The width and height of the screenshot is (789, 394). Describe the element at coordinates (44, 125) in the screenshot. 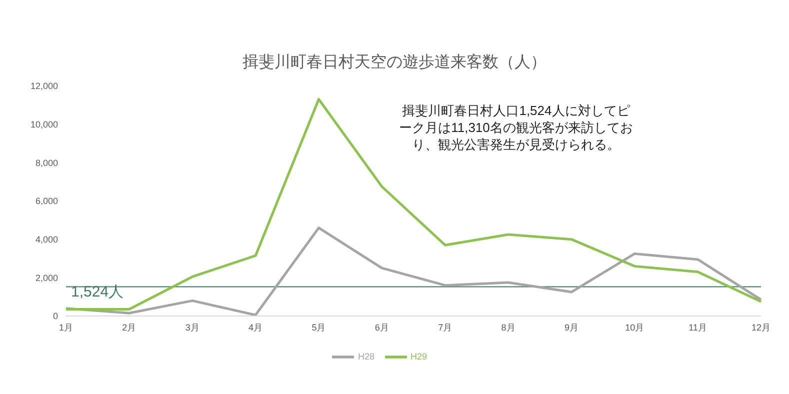

I see `y-tick-label: 10,000` at that location.